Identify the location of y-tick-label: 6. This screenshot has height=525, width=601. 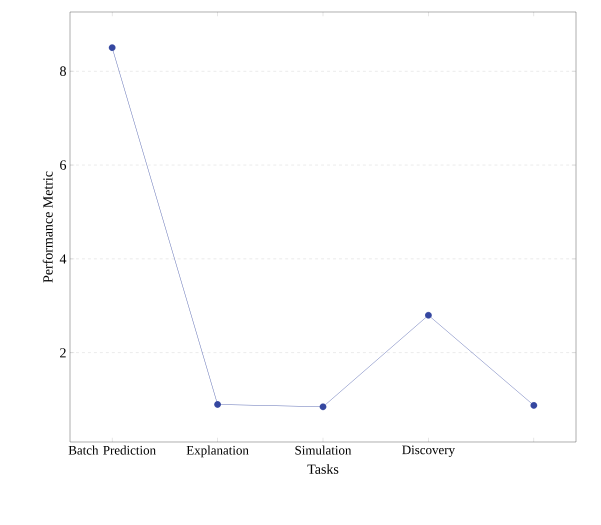
(63, 165).